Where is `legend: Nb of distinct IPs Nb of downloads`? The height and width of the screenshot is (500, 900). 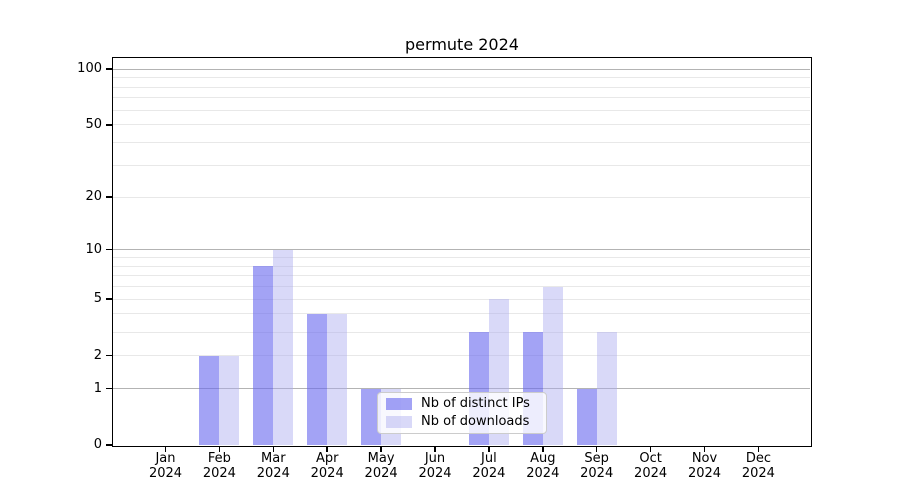 legend: Nb of distinct IPs Nb of downloads is located at coordinates (462, 413).